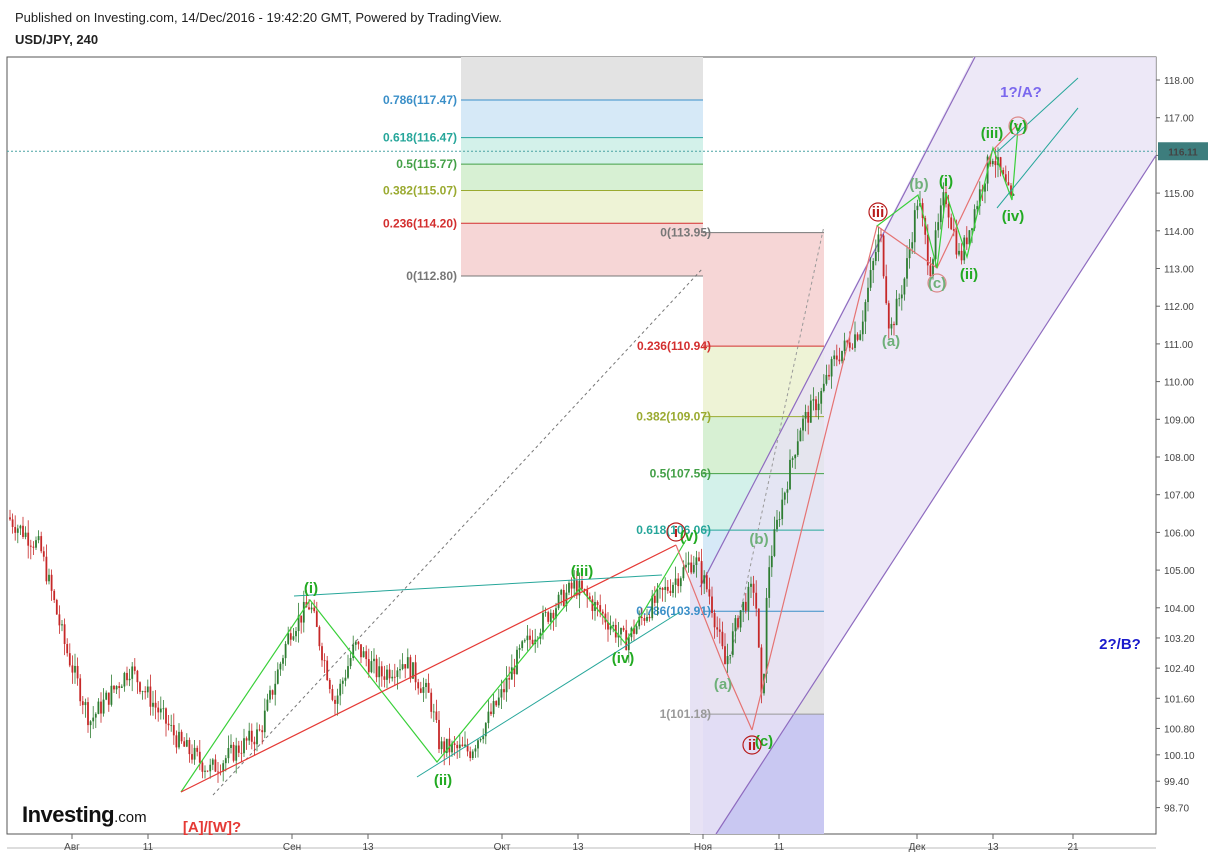 This screenshot has height=857, width=1212. Describe the element at coordinates (992, 133) in the screenshot. I see `wave-label-16: (iii)` at that location.